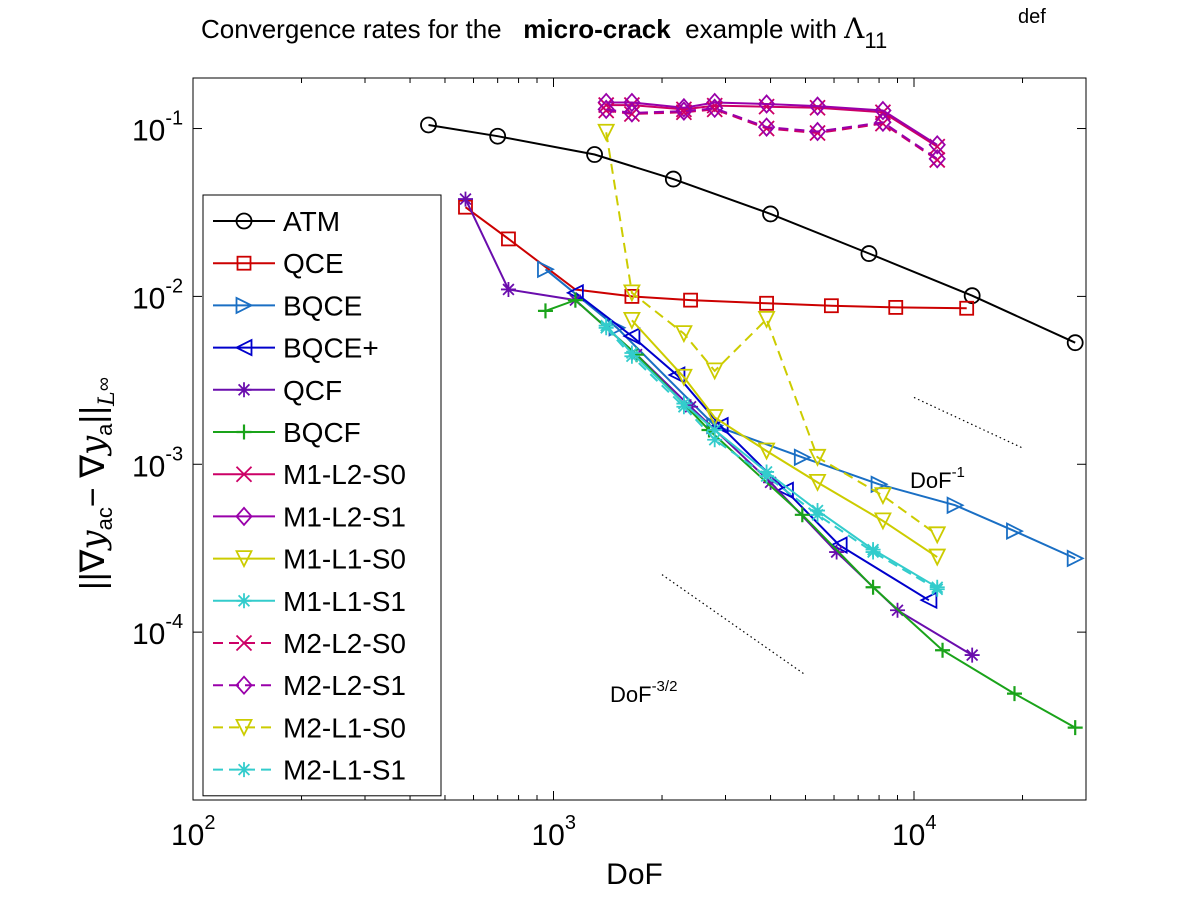  What do you see at coordinates (331, 348) in the screenshot?
I see `legend-label: BQCE+` at bounding box center [331, 348].